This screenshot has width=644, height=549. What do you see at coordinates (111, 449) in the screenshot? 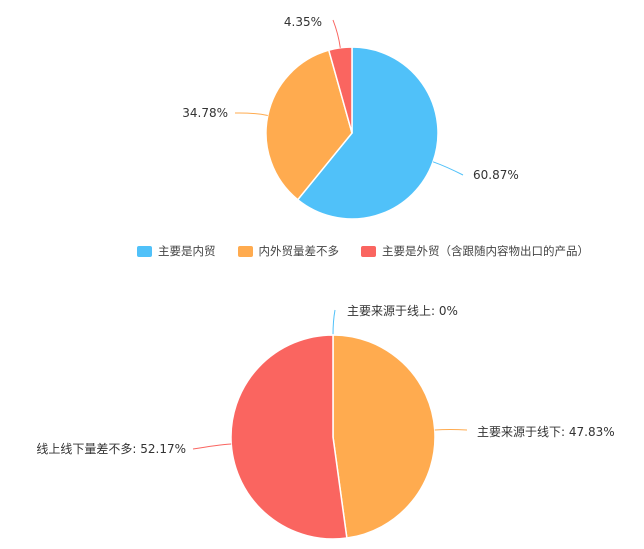
I see `data-label: 线上线下量差不多: 52.17%` at bounding box center [111, 449].